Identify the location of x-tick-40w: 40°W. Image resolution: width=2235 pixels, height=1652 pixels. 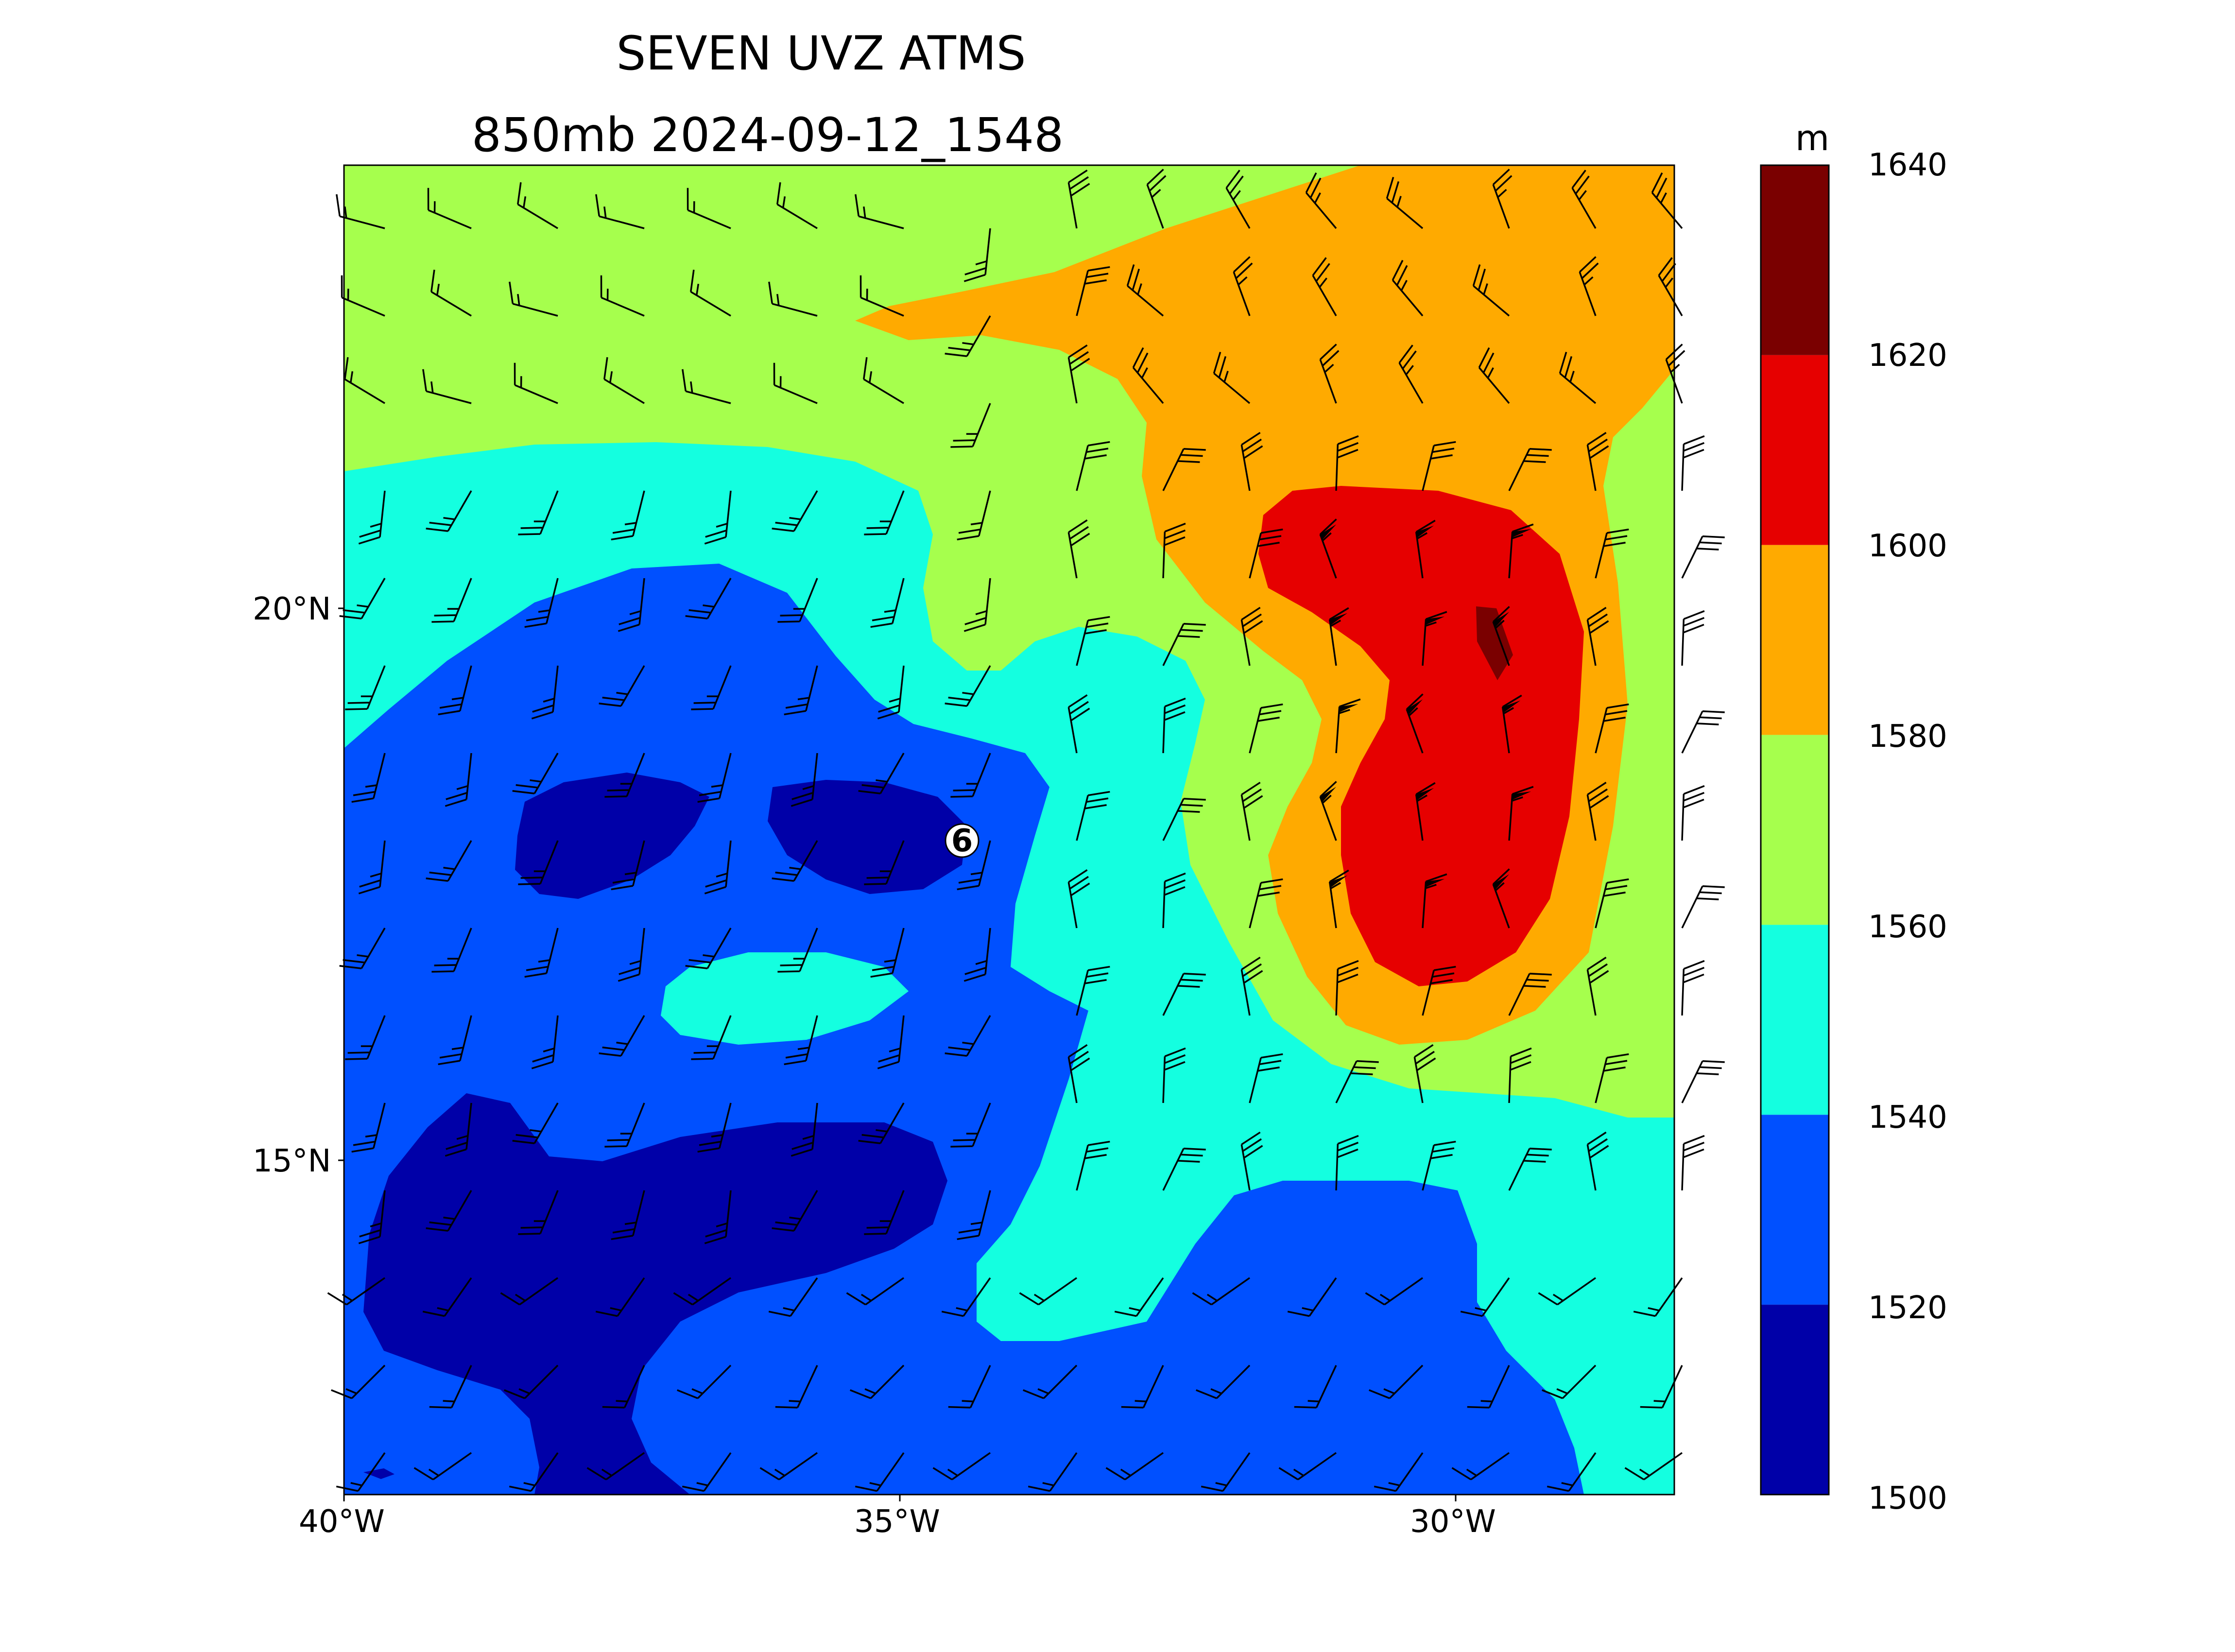
(342, 1522).